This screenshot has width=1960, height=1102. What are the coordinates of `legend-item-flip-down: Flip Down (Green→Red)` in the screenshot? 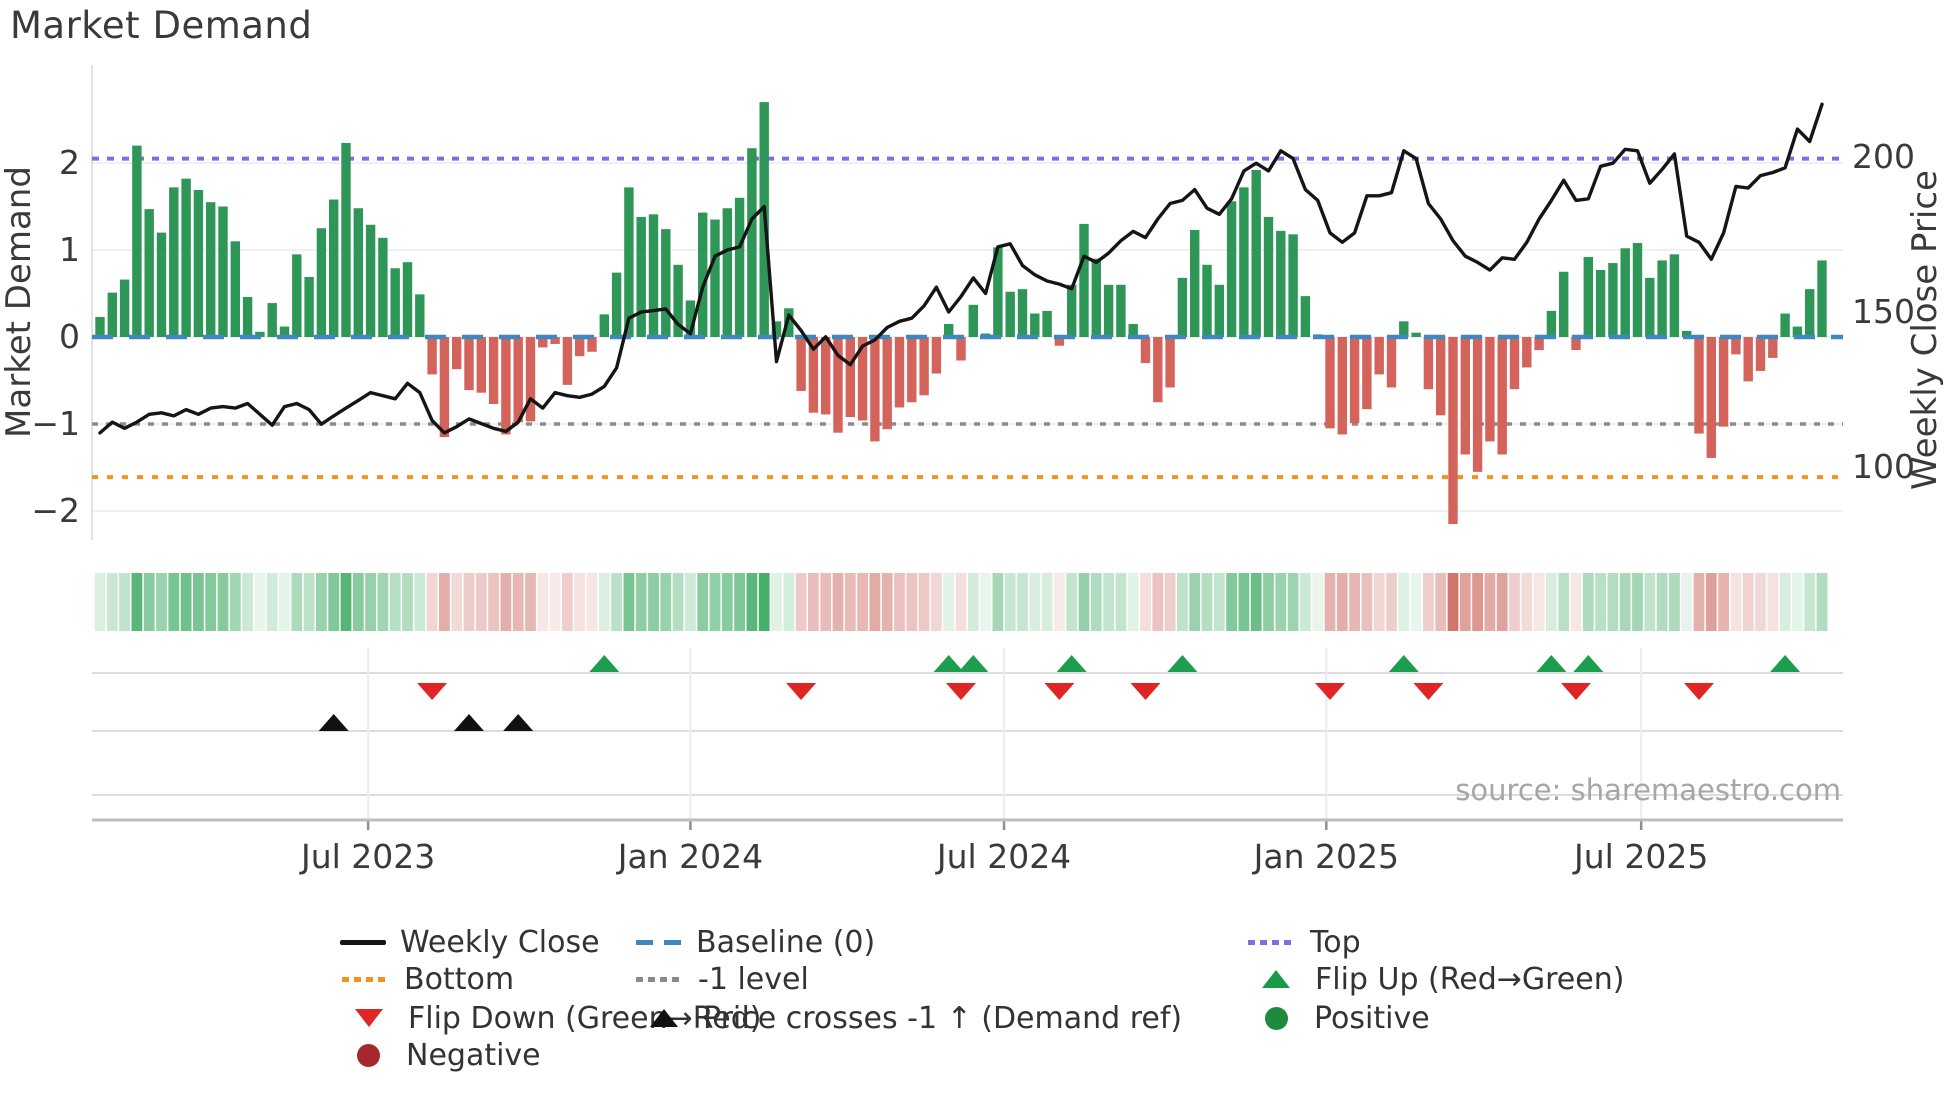 It's located at (558, 1018).